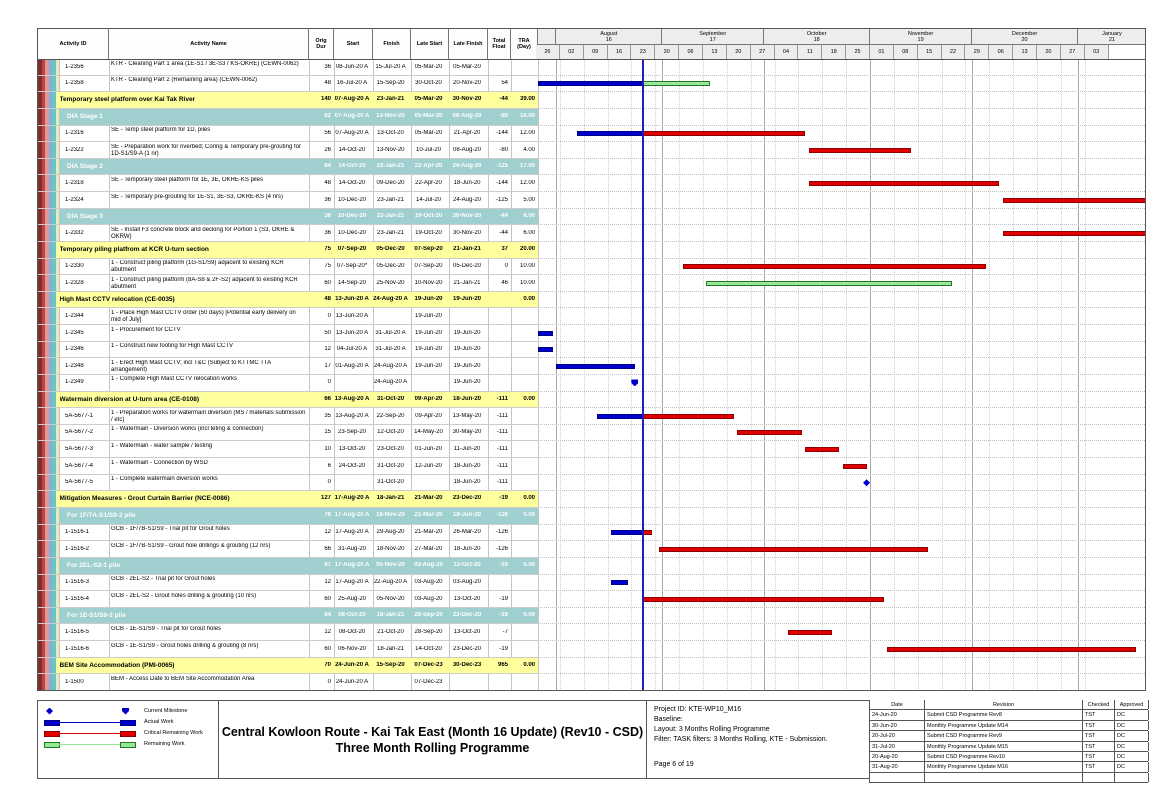 The height and width of the screenshot is (812, 1149). I want to click on legend-item-actual: Actual Work, so click(129, 722).